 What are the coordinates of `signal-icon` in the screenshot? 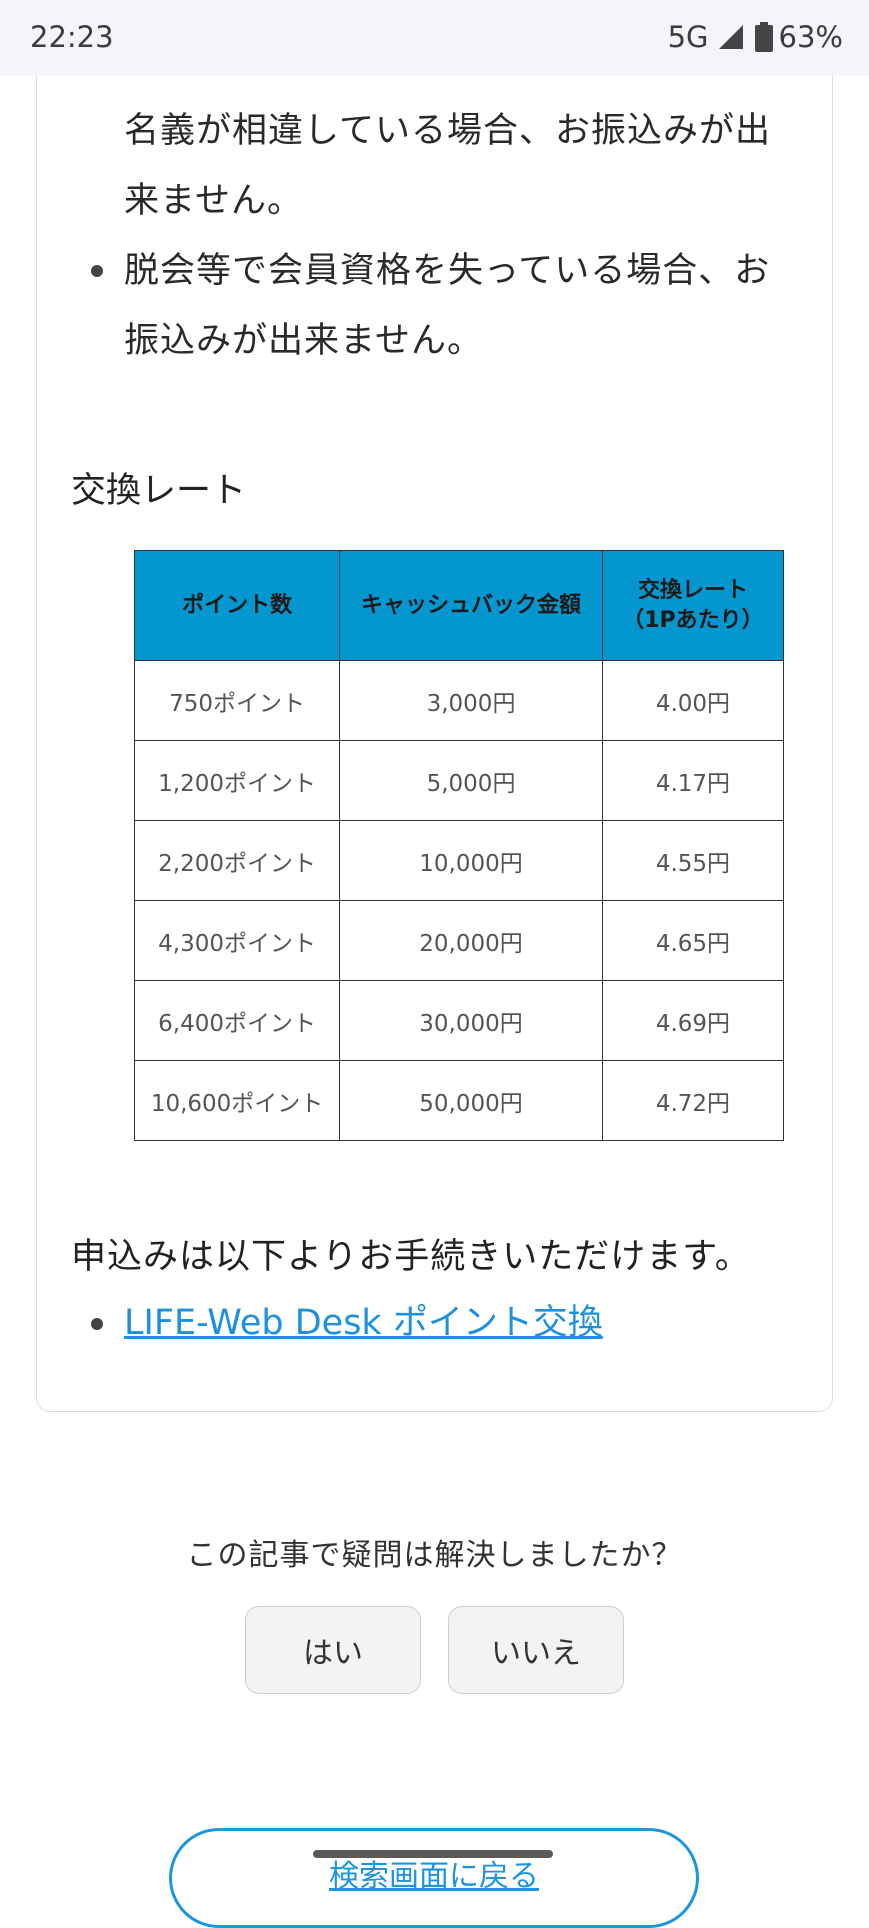 It's located at (730, 37).